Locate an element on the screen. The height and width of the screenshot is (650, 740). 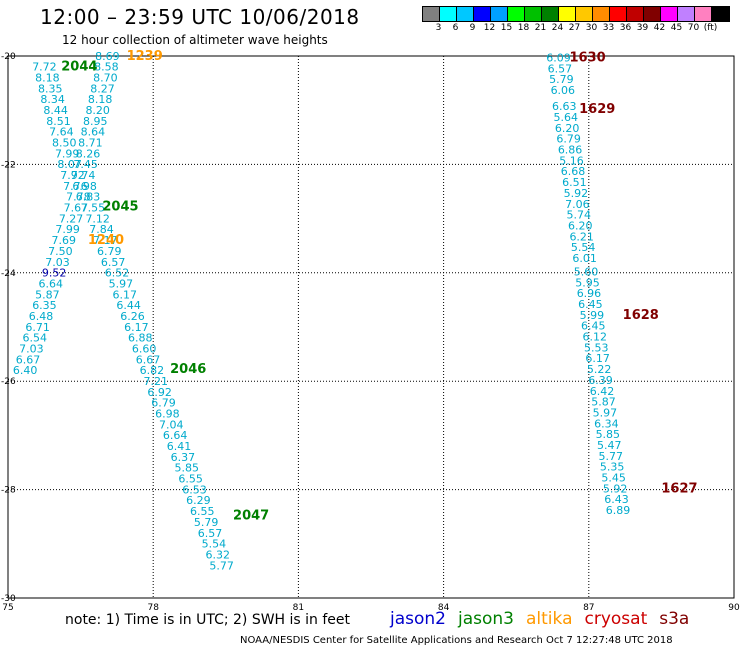
data-point: 6.89 is located at coordinates (618, 510).